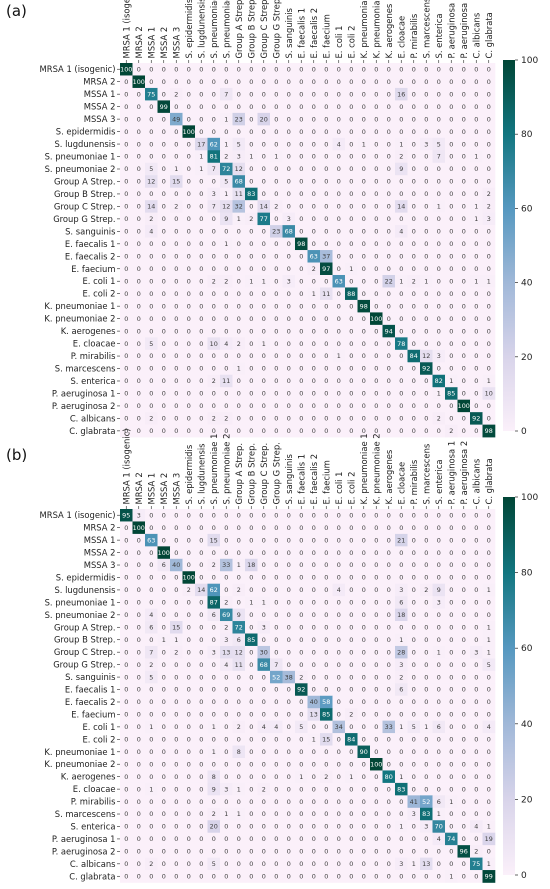 The width and height of the screenshot is (550, 889). What do you see at coordinates (426, 369) in the screenshot?
I see `cell-value: 92` at bounding box center [426, 369].